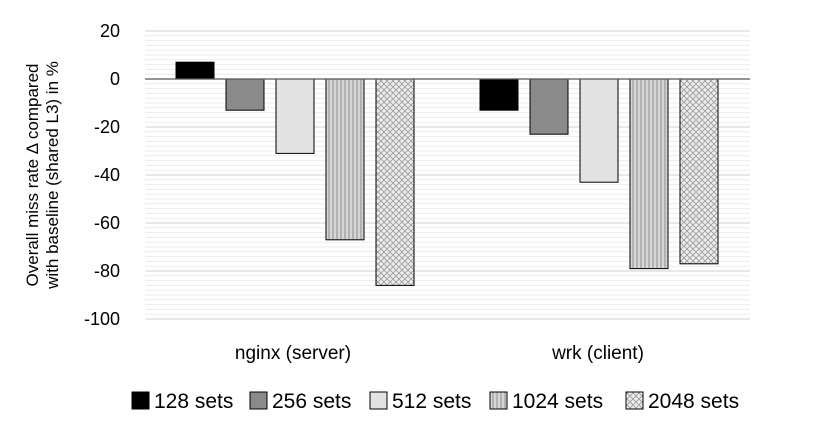 This screenshot has height=440, width=834. Describe the element at coordinates (431, 401) in the screenshot. I see `legend-label: 512 sets` at that location.